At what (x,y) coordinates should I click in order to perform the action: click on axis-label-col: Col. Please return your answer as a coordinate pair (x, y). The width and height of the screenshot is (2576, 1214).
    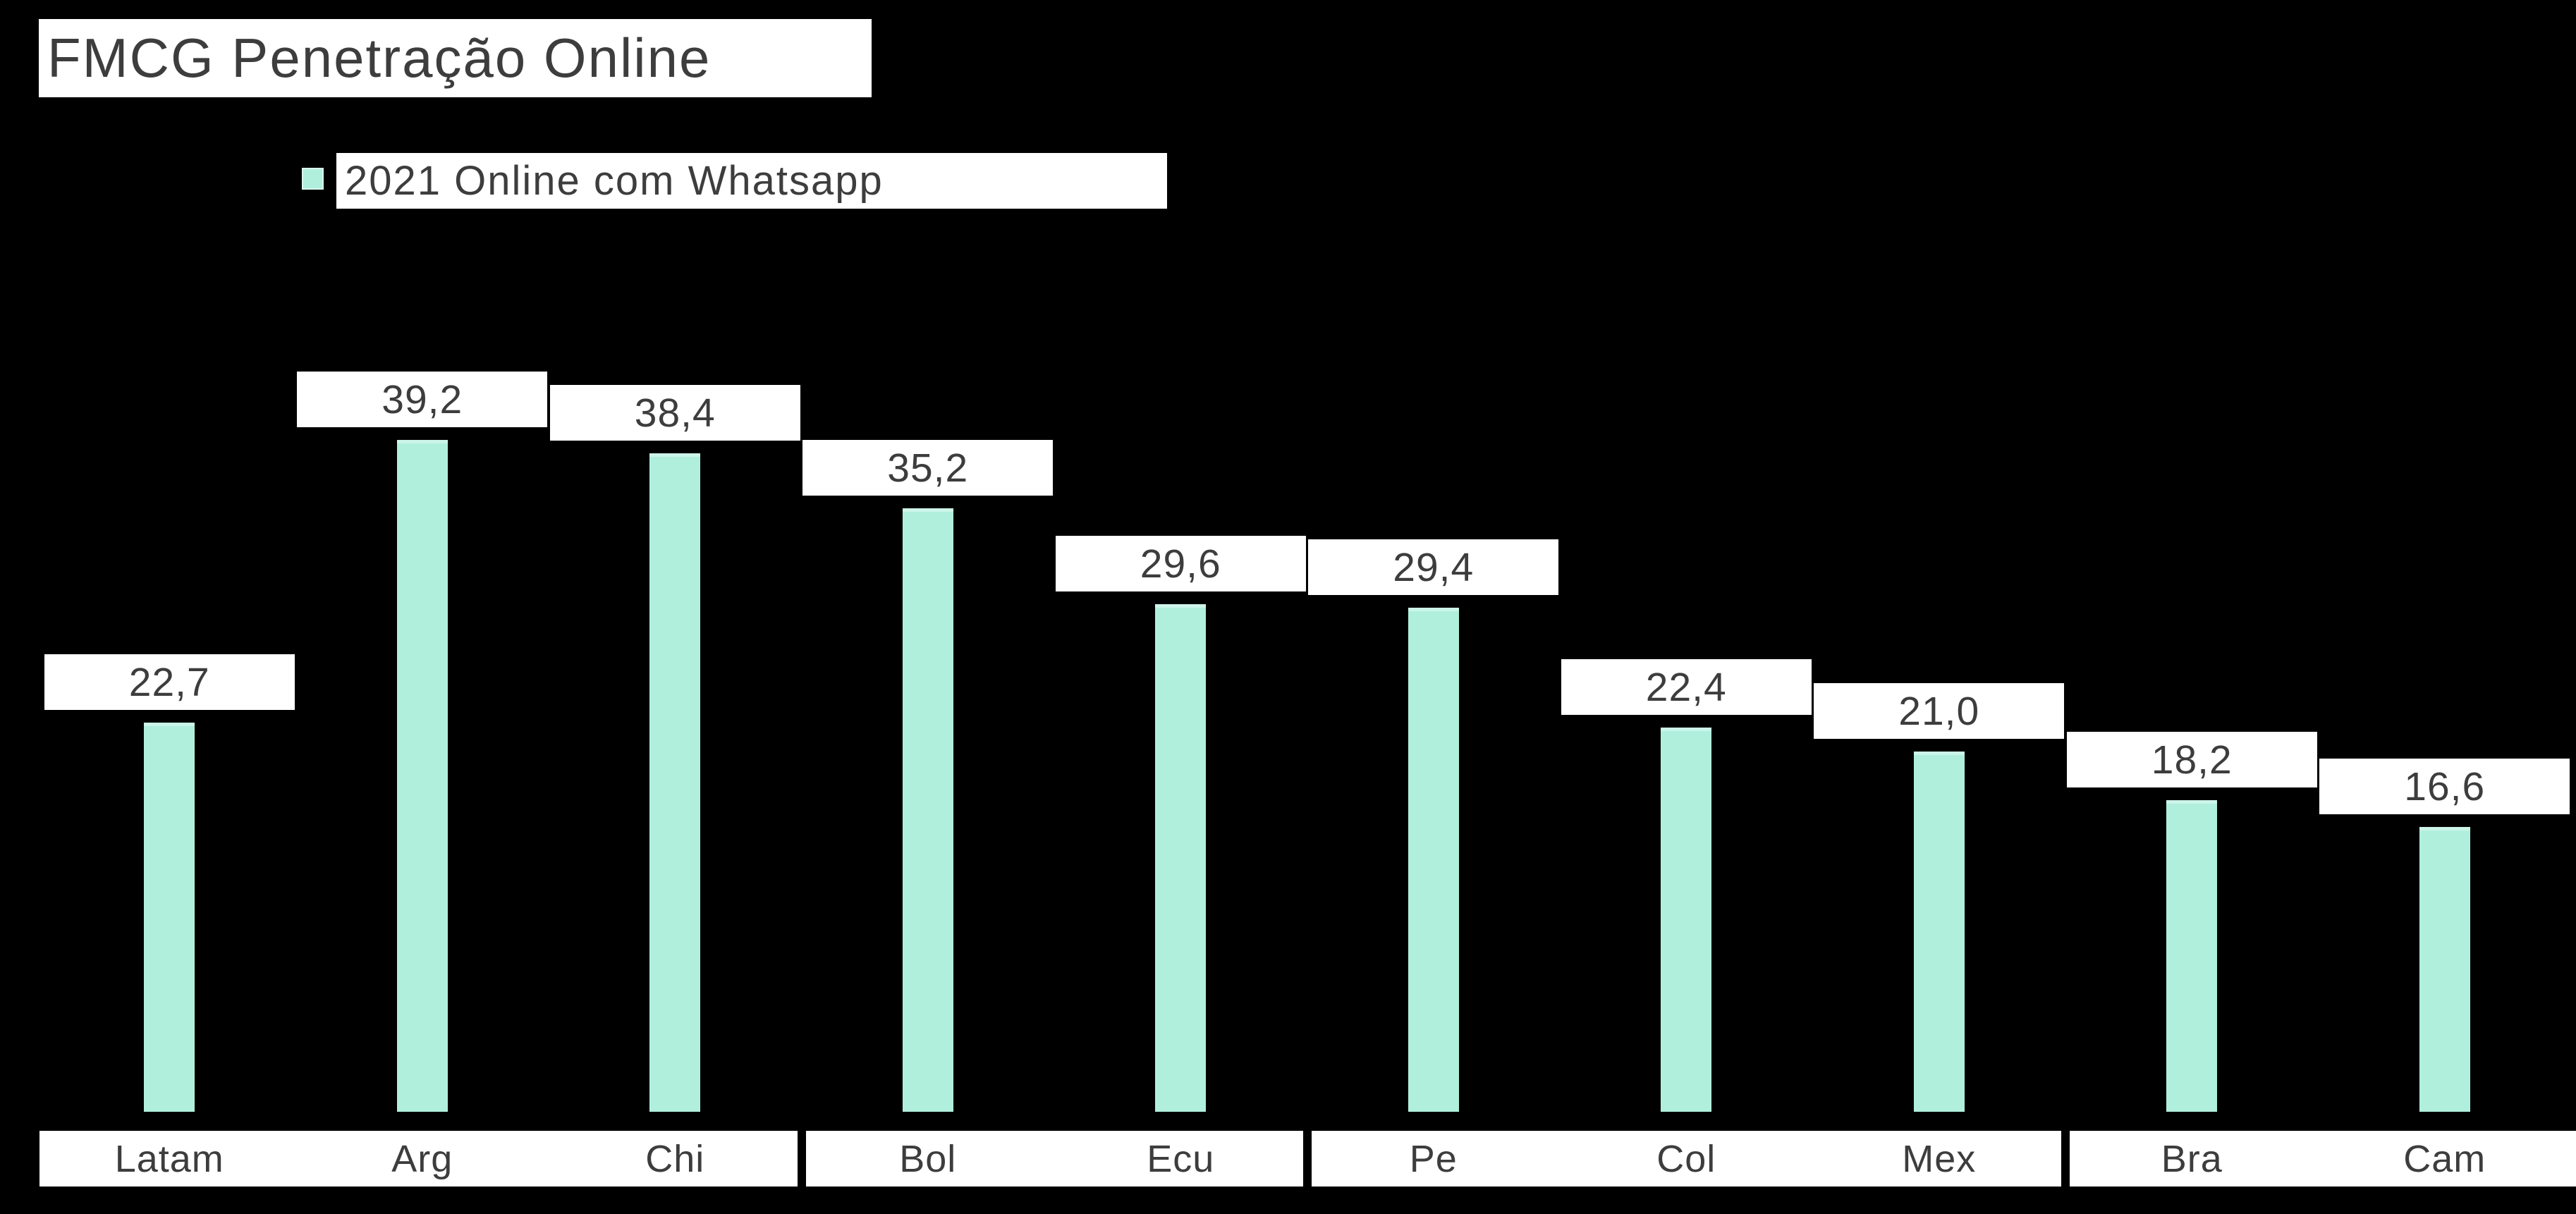
    Looking at the image, I should click on (1686, 1158).